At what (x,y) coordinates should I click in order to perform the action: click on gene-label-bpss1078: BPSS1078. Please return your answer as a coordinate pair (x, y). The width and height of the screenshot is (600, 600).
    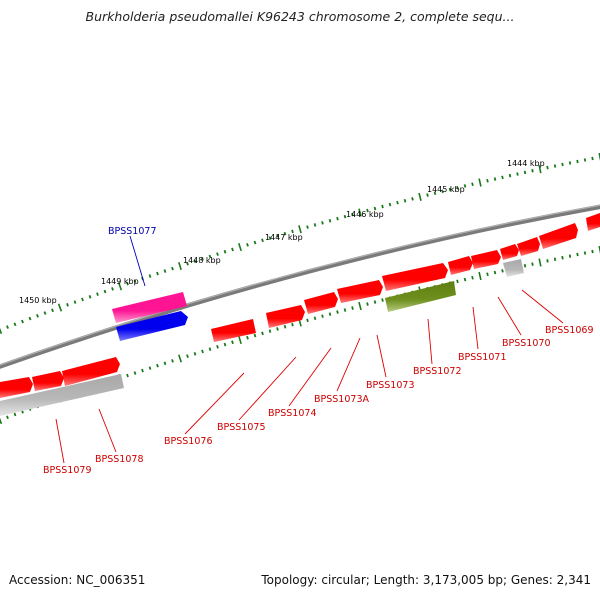
    Looking at the image, I should click on (119, 459).